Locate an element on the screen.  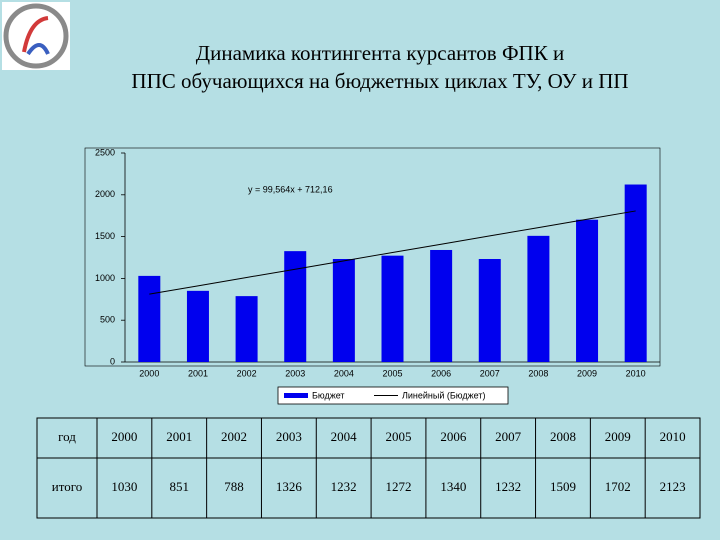
table-cell: 1702 is located at coordinates (618, 486).